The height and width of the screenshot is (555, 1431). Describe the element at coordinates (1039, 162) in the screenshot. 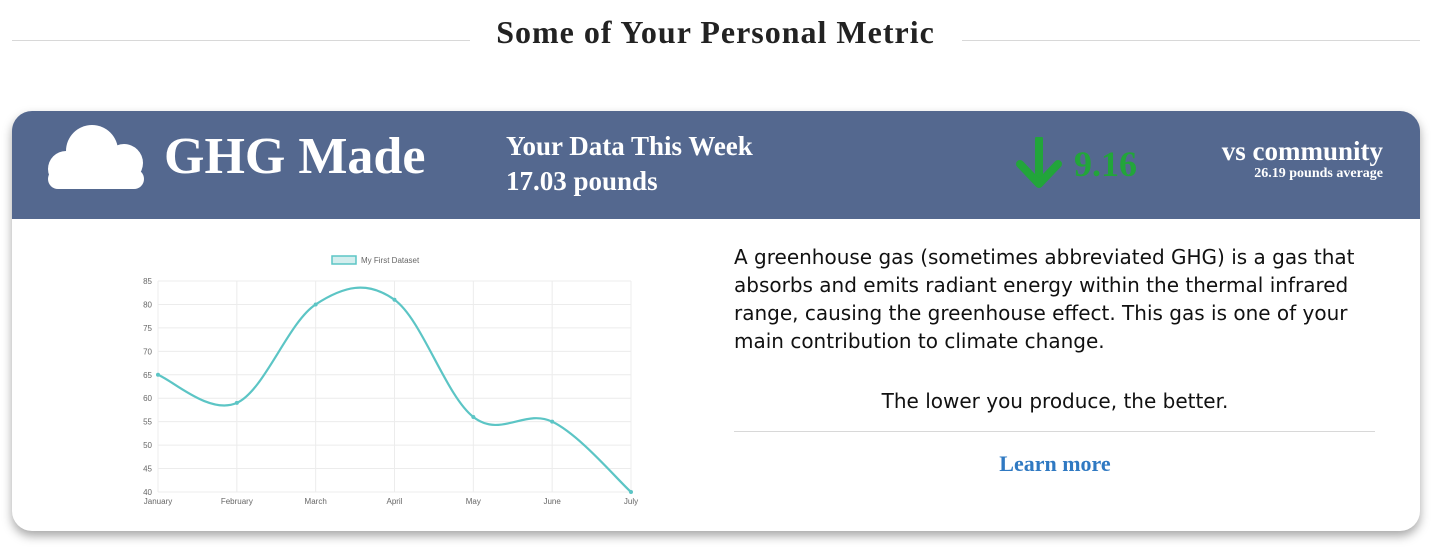

I see `arrow-down-icon` at that location.